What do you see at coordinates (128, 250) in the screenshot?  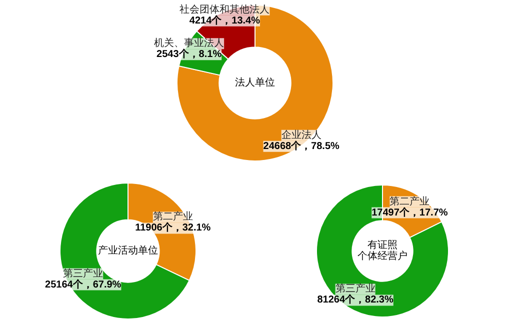 I see `text: 产业活动单位` at bounding box center [128, 250].